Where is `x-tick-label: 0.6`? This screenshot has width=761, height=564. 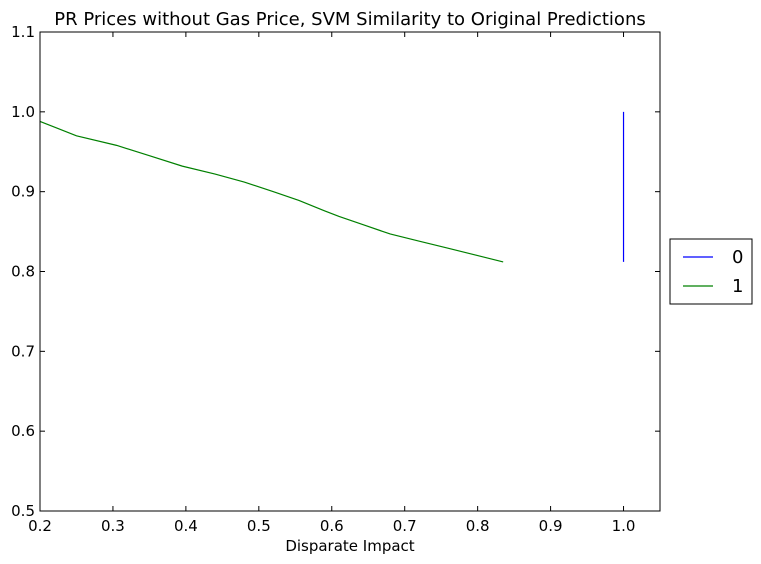
x-tick-label: 0.6 is located at coordinates (332, 526).